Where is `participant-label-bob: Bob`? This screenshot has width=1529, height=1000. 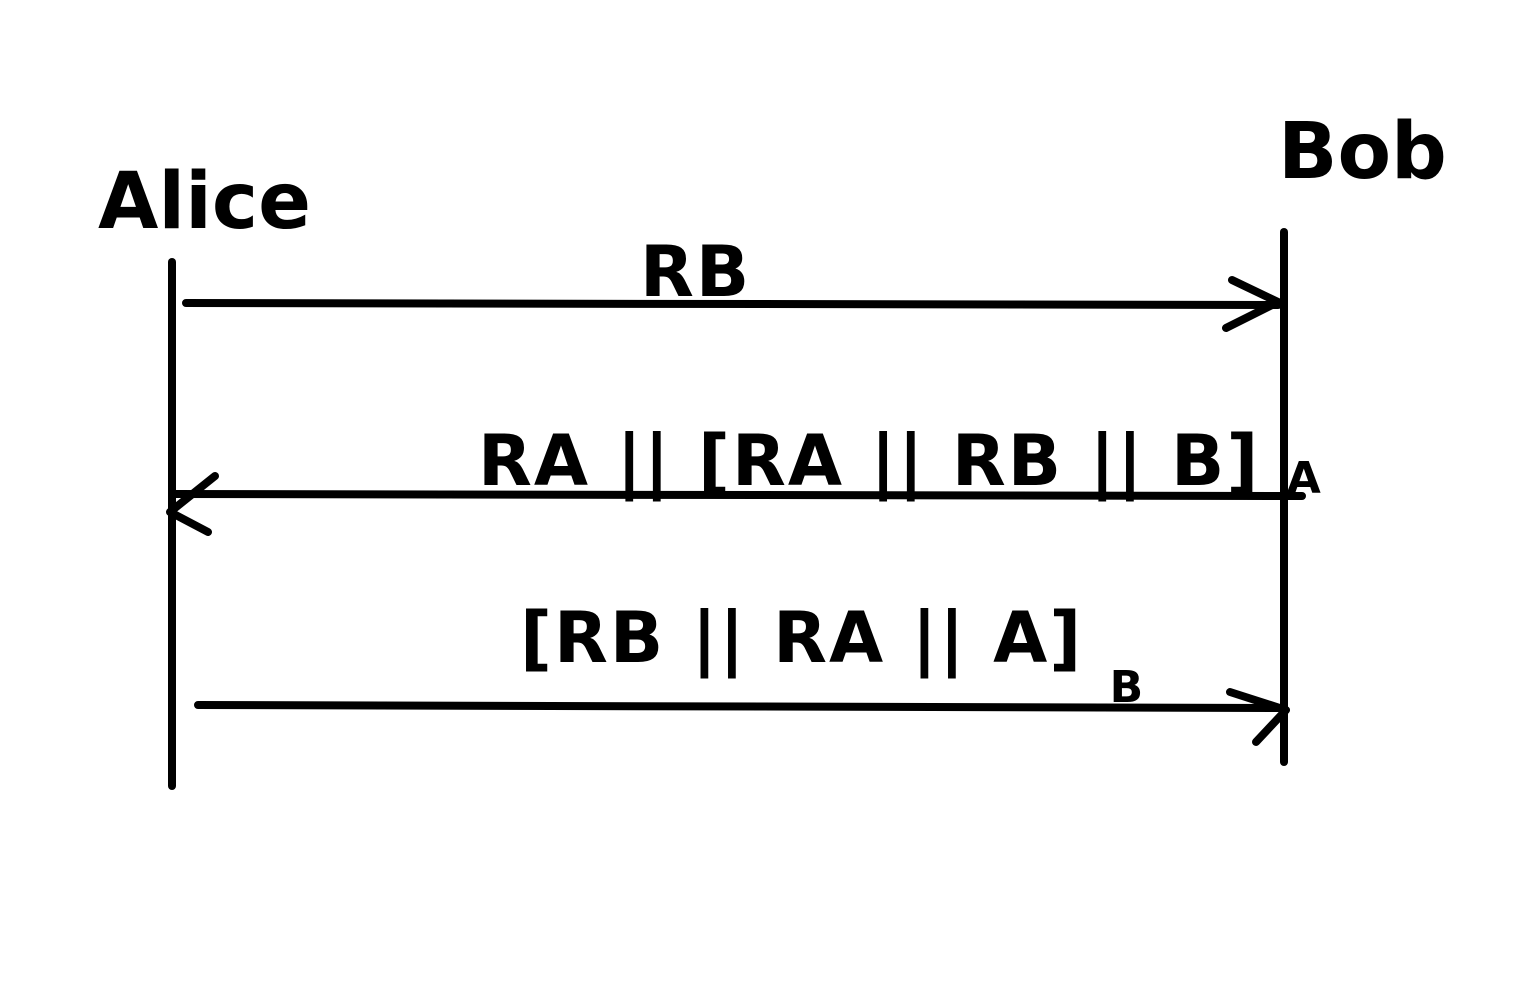
participant-label-bob: Bob is located at coordinates (1362, 152).